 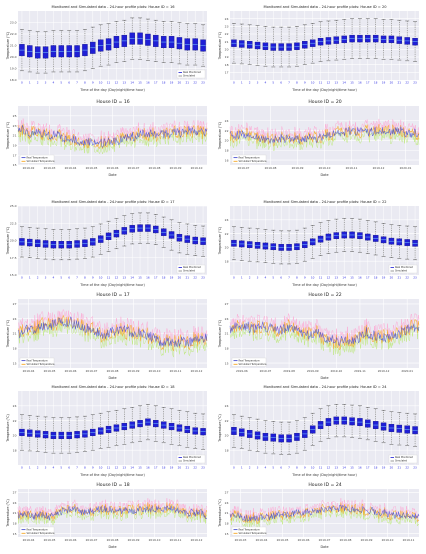 I want to click on series-real-temperature, so click(x=112, y=136).